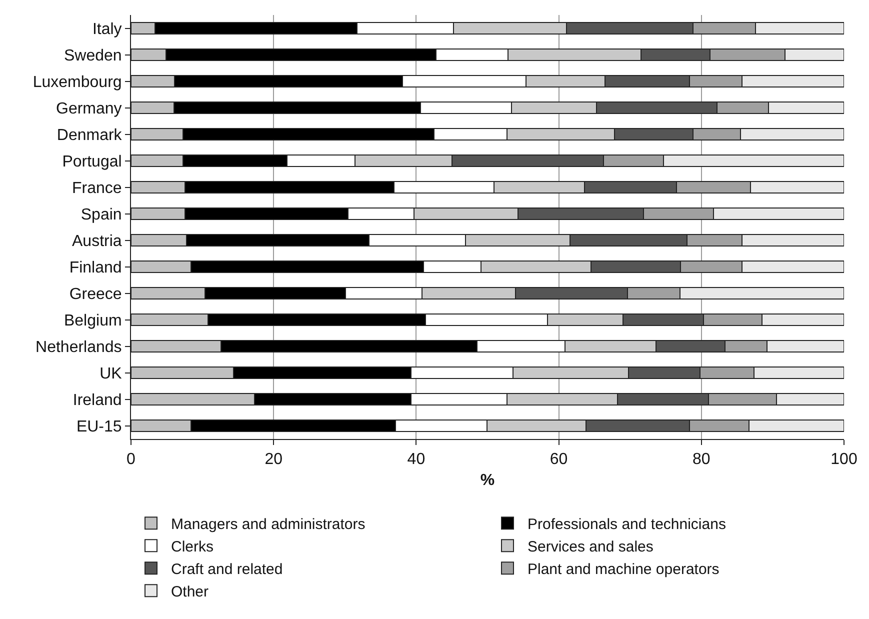 Image resolution: width=869 pixels, height=619 pixels. I want to click on y-tick-label: France, so click(97, 188).